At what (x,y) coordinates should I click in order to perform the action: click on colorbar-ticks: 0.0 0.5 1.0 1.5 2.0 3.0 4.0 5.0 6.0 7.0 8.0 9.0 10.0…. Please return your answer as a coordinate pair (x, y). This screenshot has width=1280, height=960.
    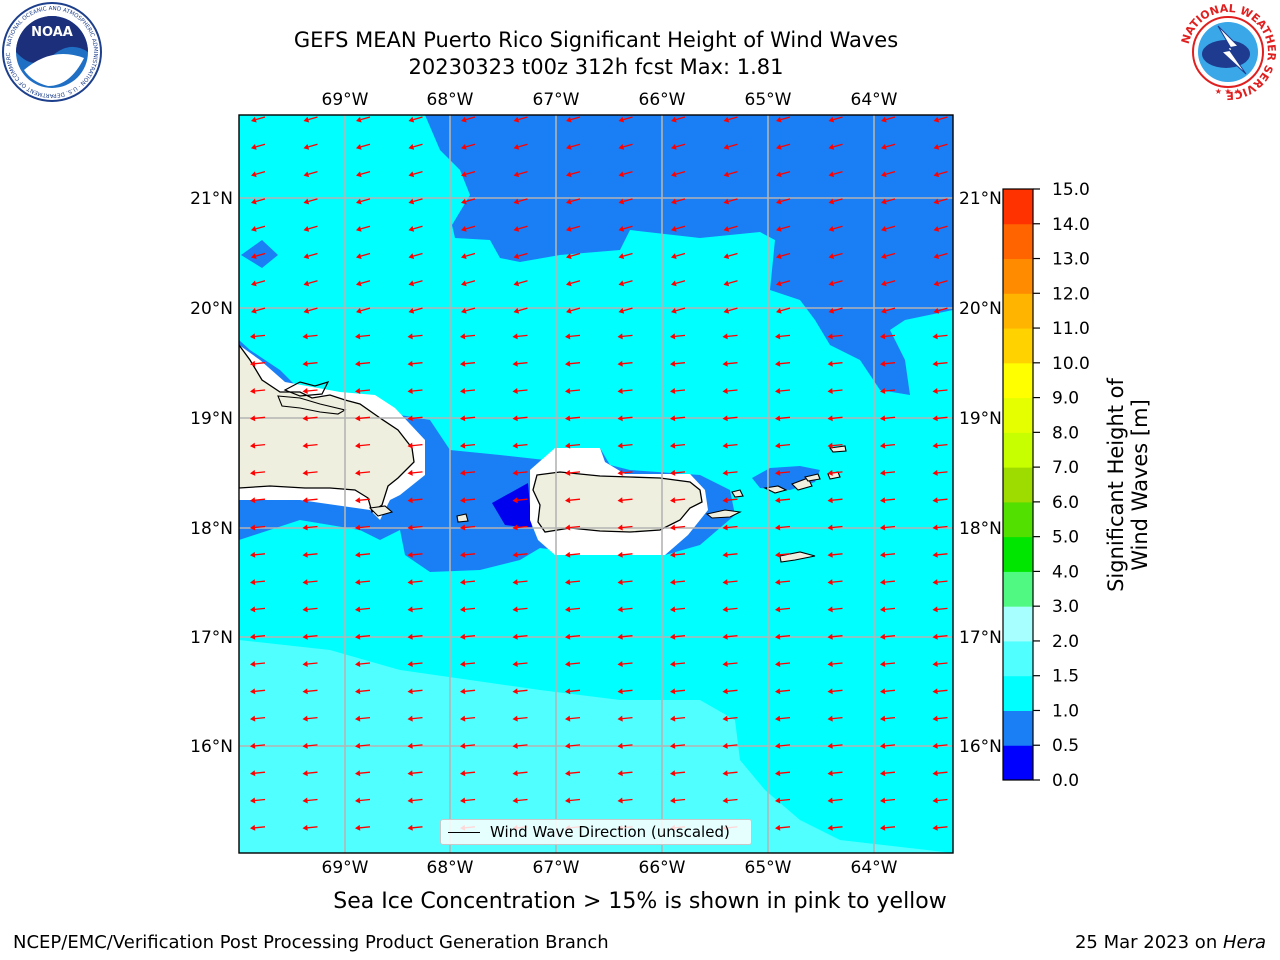
    Looking at the image, I should click on (1061, 485).